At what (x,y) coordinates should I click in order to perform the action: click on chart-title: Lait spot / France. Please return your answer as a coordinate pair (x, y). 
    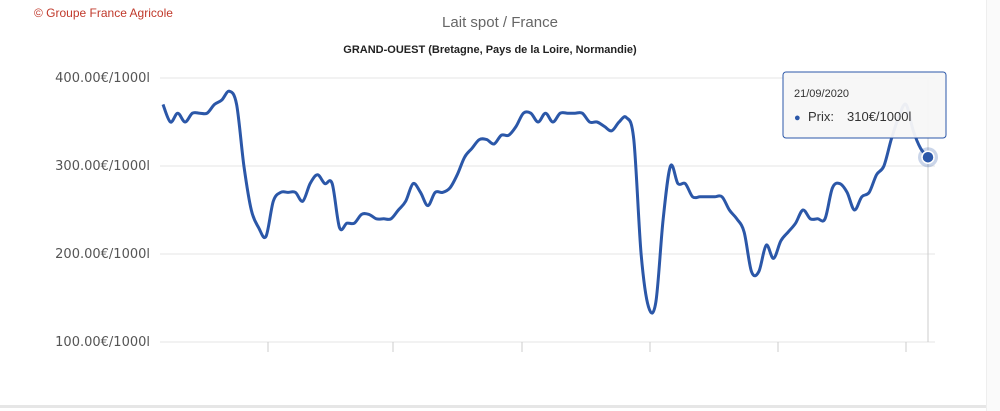
    Looking at the image, I should click on (500, 22).